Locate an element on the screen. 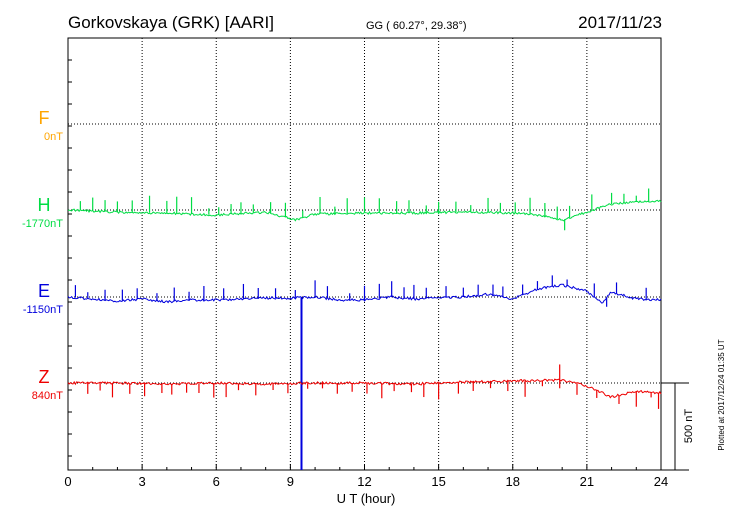 The image size is (730, 520). scale-bar-label: 500 nT is located at coordinates (689, 426).